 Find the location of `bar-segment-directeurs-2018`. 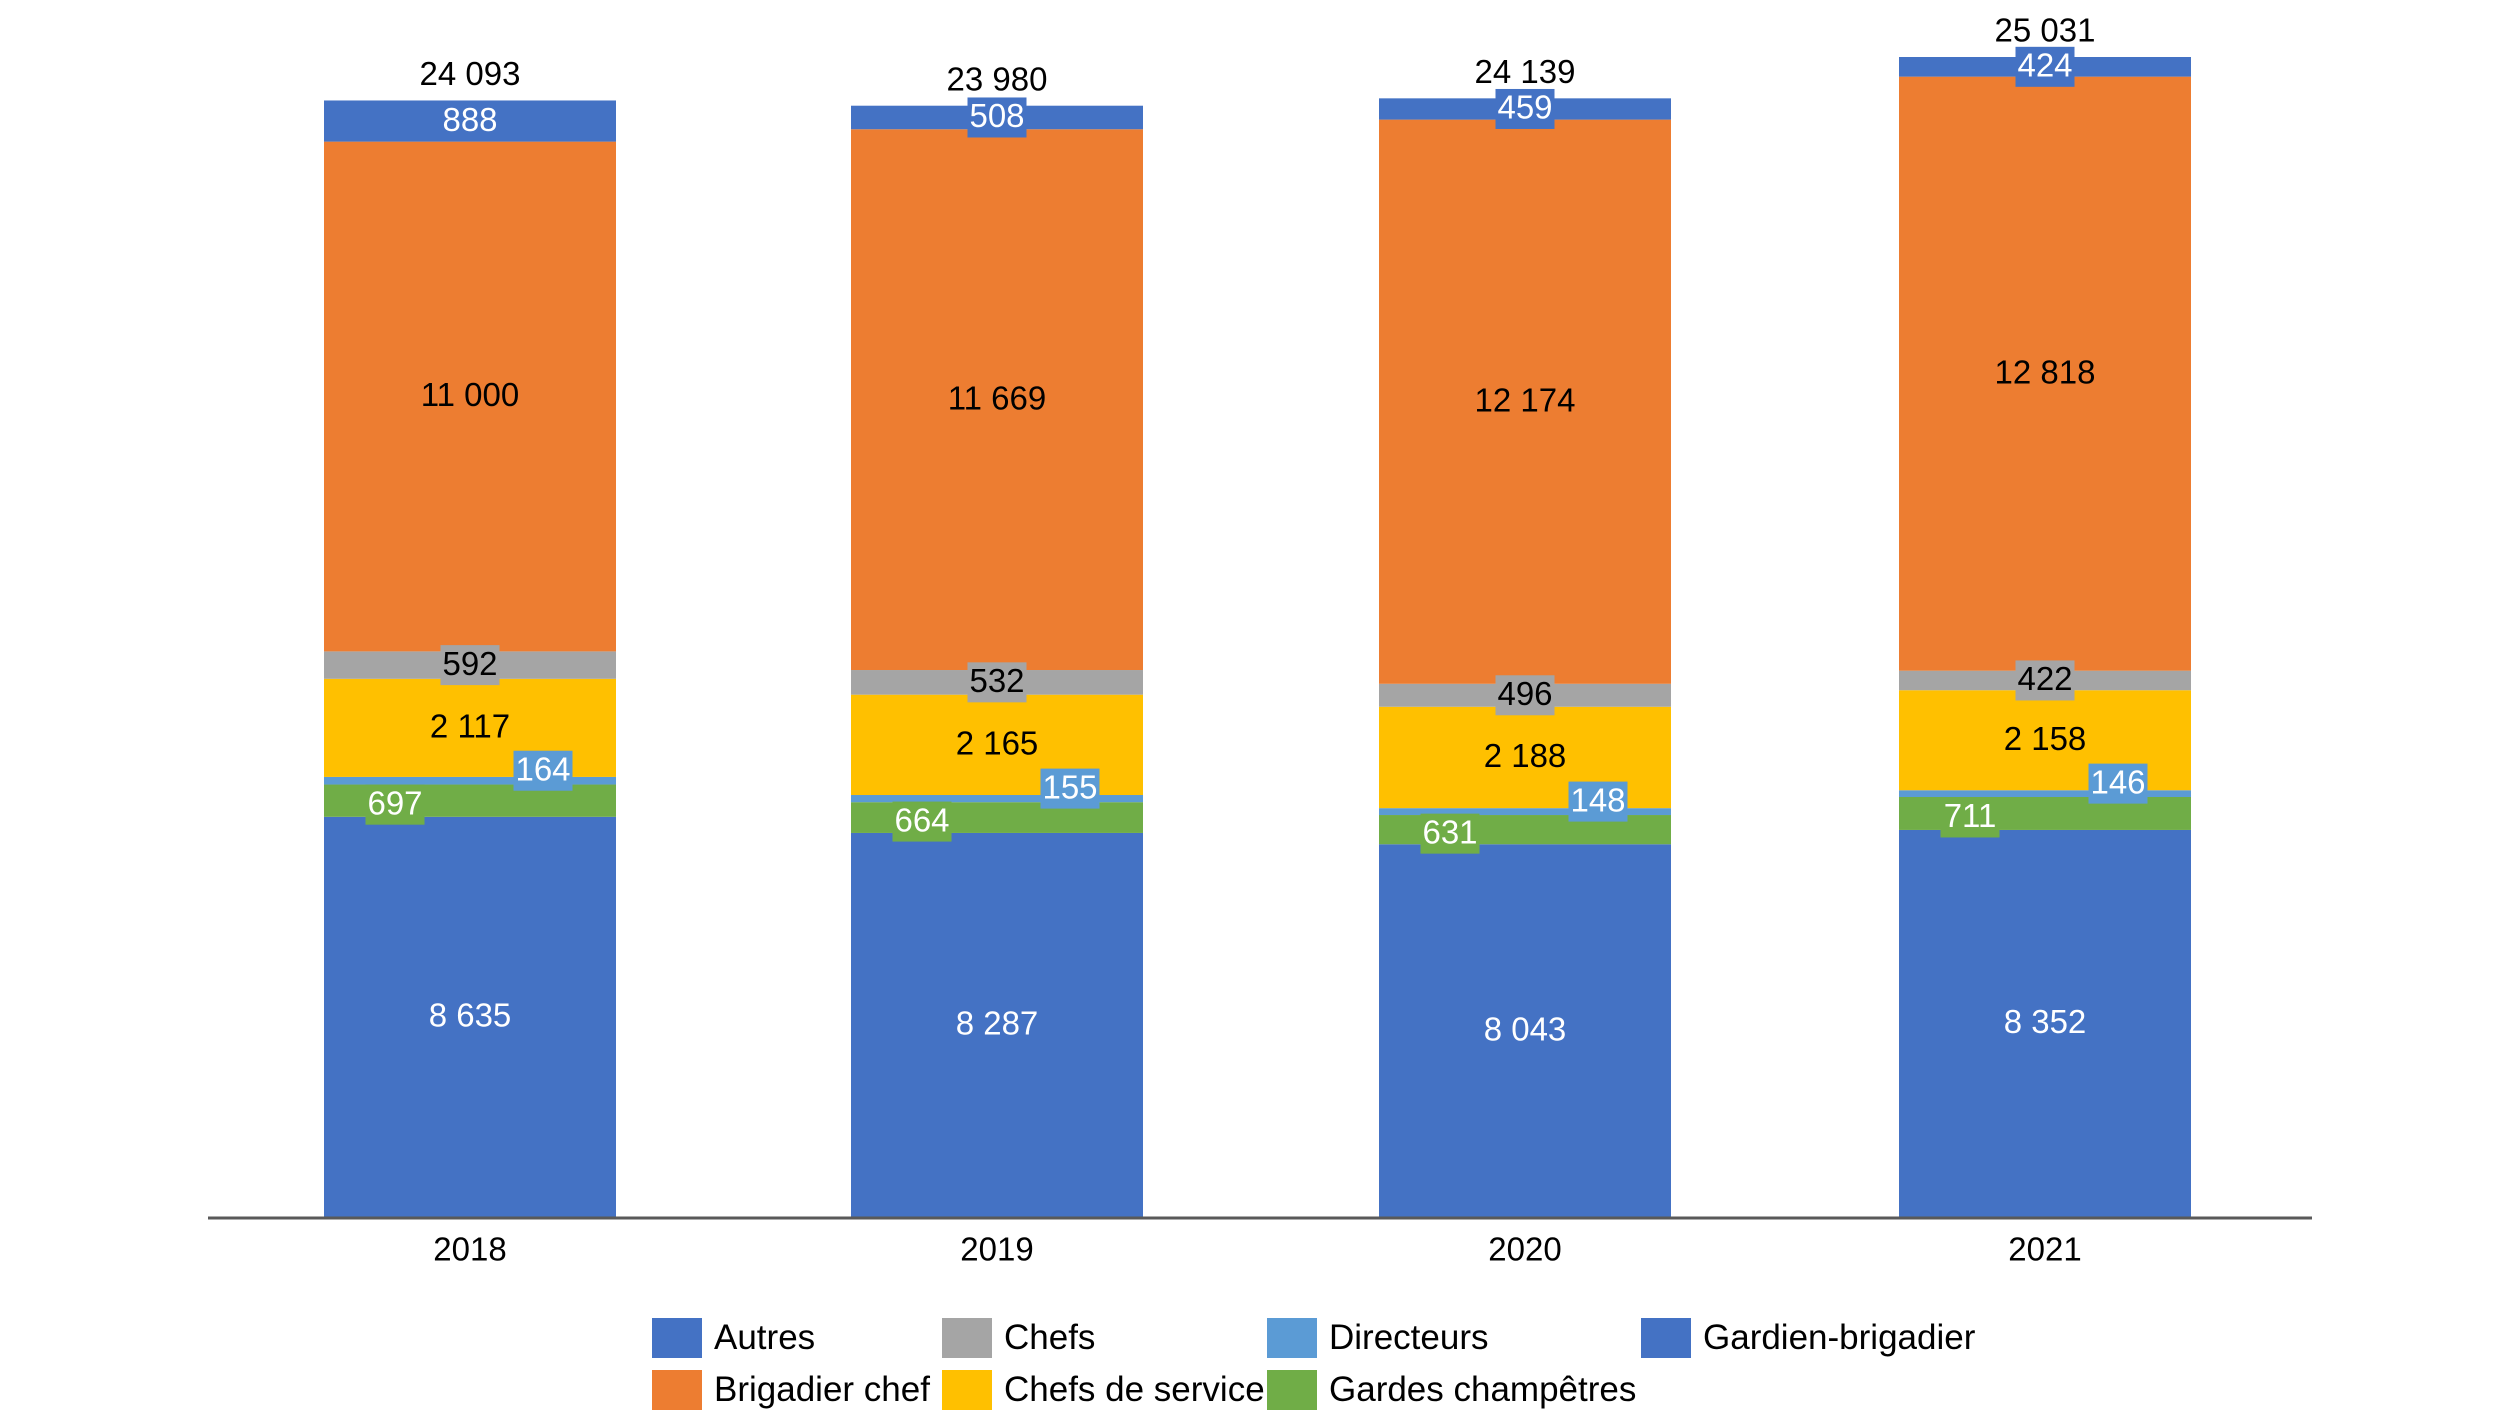

bar-segment-directeurs-2018 is located at coordinates (470, 780).